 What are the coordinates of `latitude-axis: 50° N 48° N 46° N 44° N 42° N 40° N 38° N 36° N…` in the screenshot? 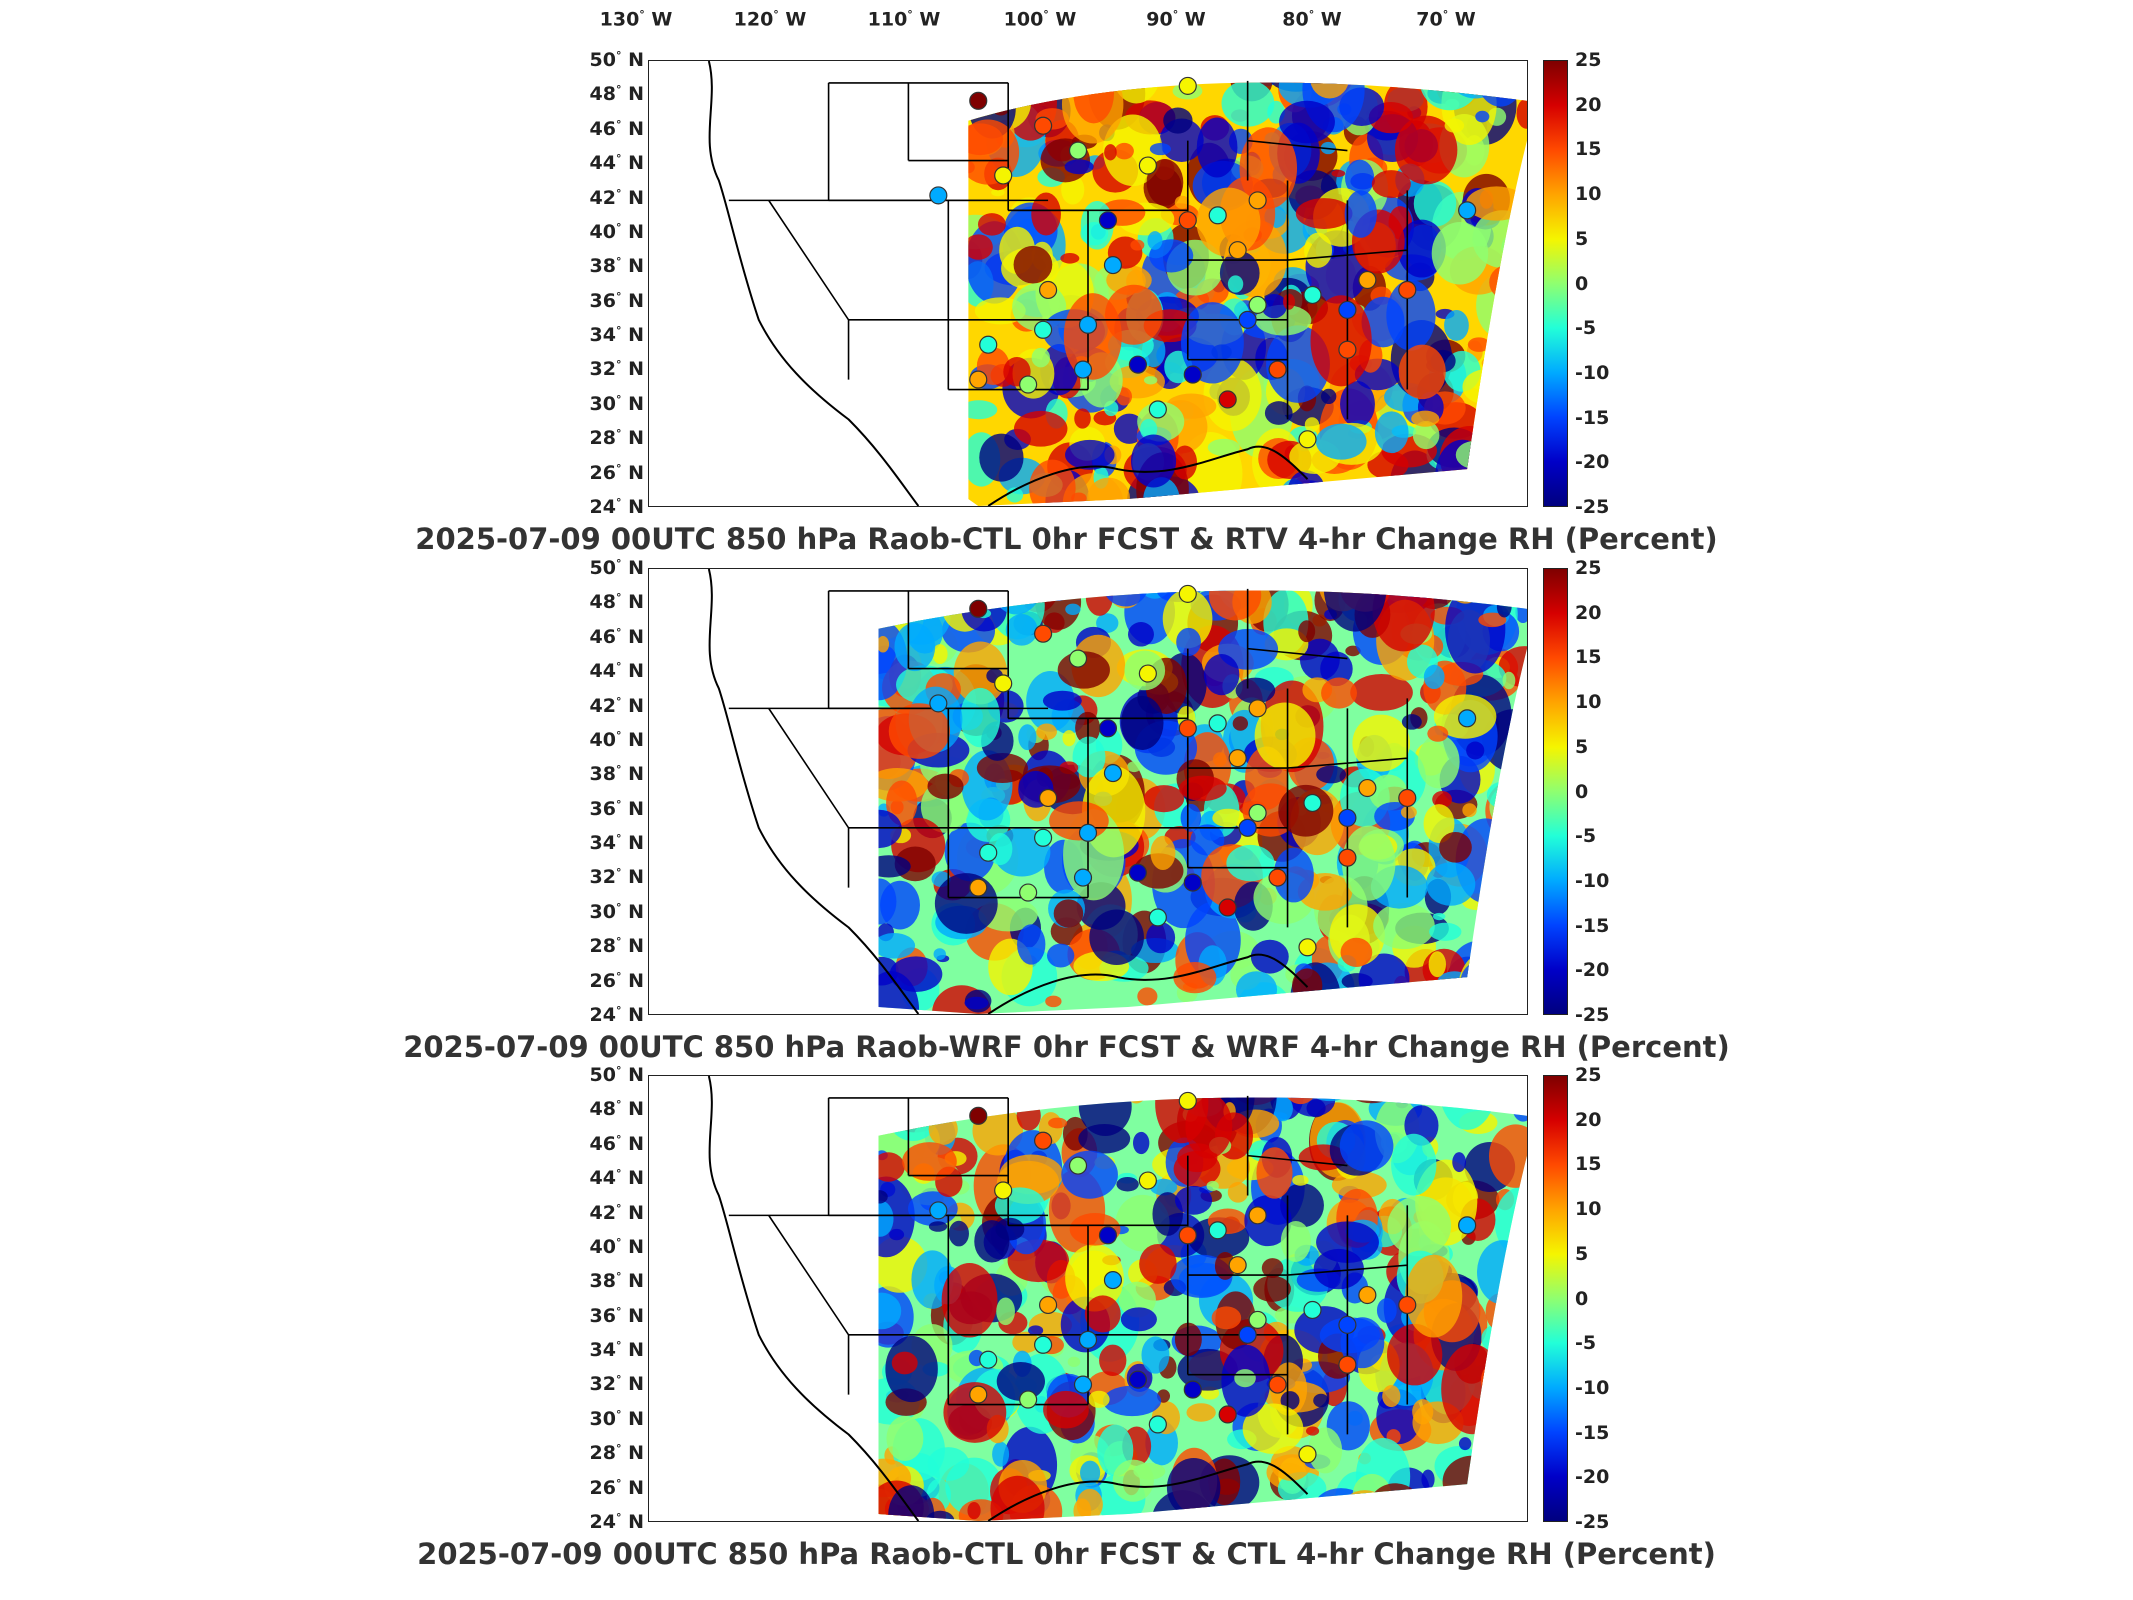 It's located at (602, 283).